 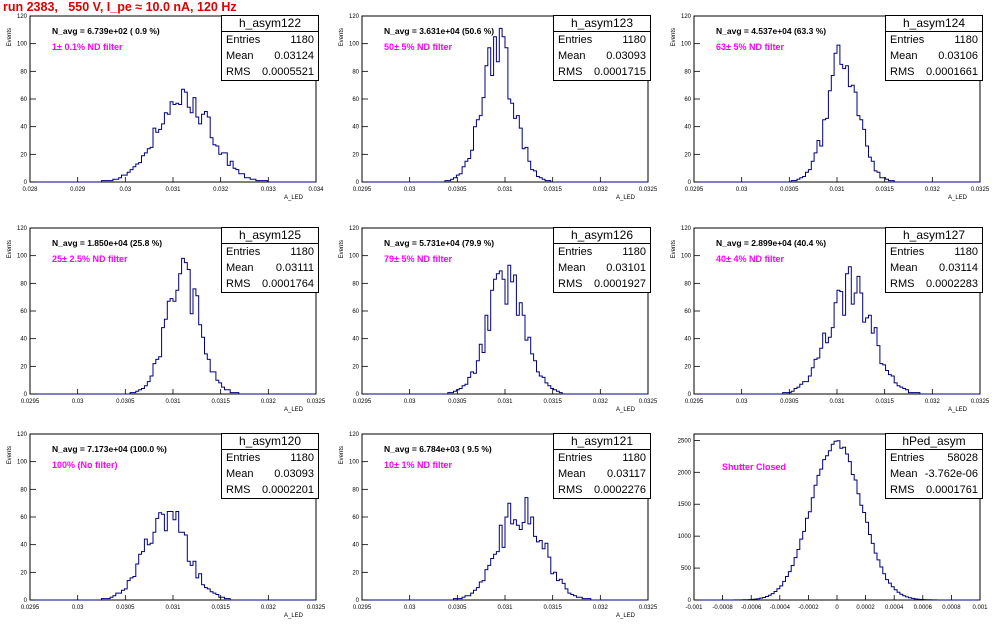 I want to click on x-tick-label: 0, so click(x=837, y=608).